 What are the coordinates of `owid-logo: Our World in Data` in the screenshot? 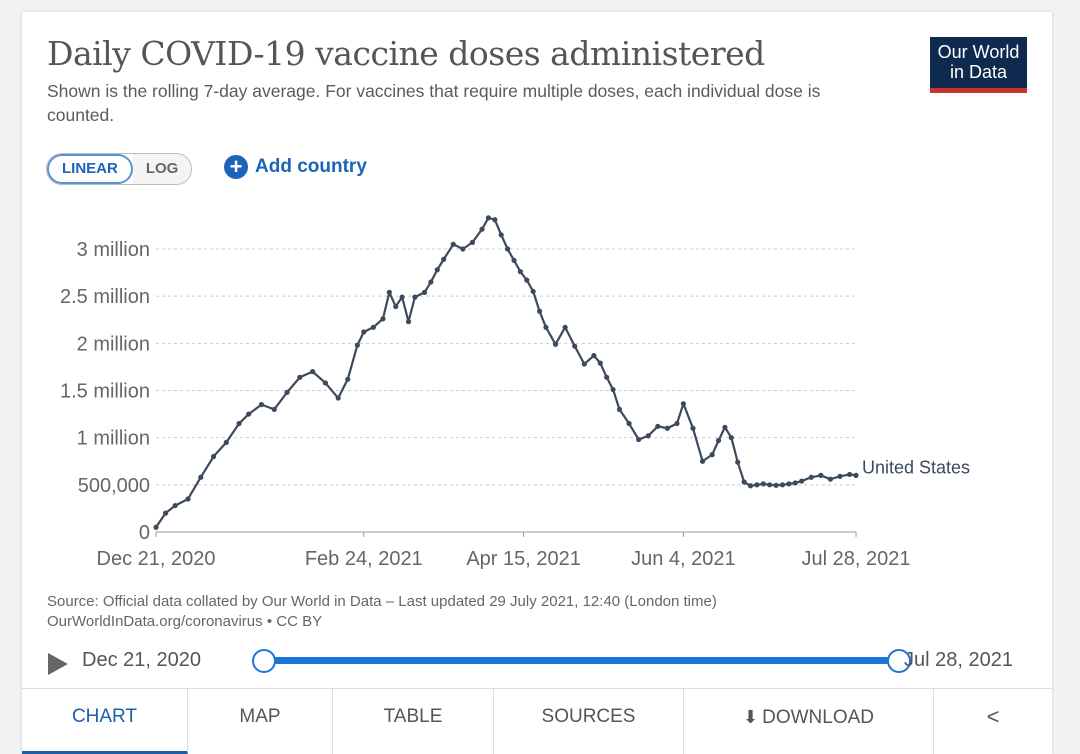 It's located at (978, 65).